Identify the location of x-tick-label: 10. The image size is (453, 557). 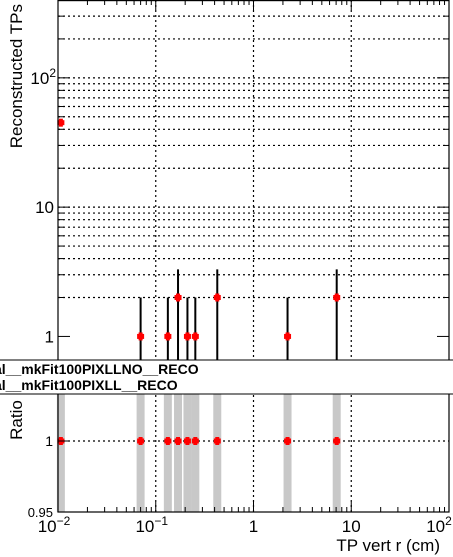
(351, 526).